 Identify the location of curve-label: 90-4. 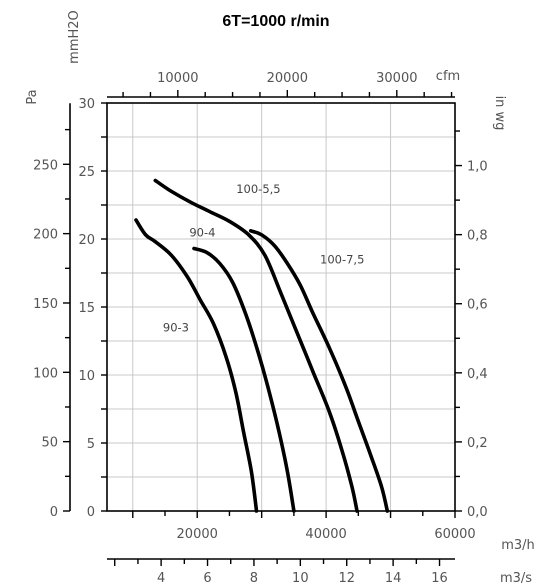
(202, 232).